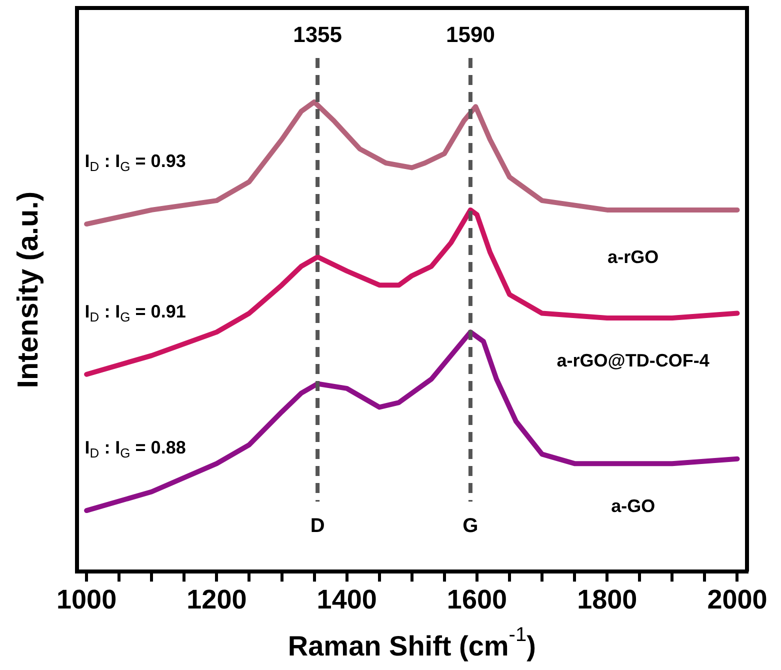 This screenshot has width=781, height=670. What do you see at coordinates (477, 599) in the screenshot?
I see `x-tick-label: 1600` at bounding box center [477, 599].